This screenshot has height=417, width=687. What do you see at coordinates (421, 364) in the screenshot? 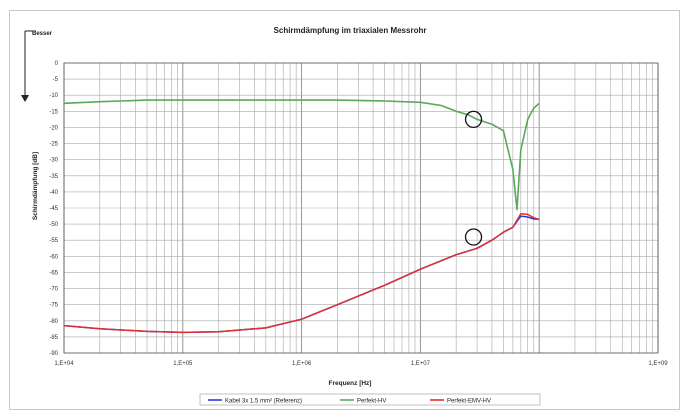
I see `x-tick-label: 1,E+07` at bounding box center [421, 364].